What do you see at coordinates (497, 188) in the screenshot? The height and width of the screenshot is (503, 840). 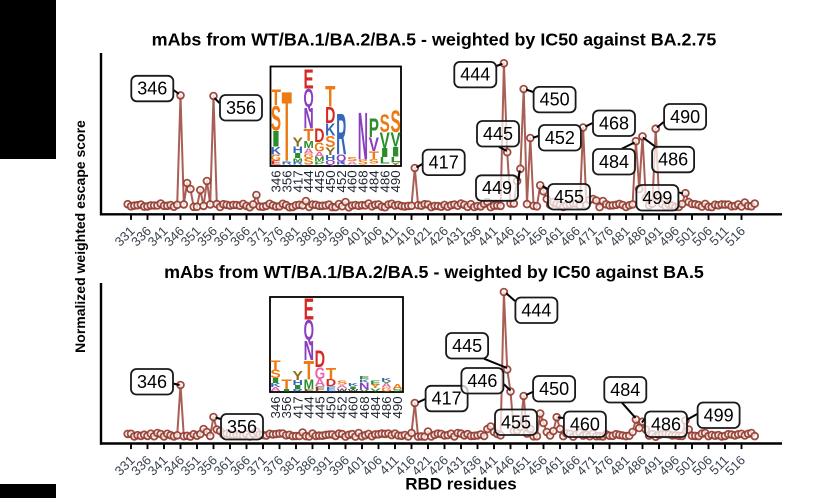 I see `svg-text: 449` at bounding box center [497, 188].